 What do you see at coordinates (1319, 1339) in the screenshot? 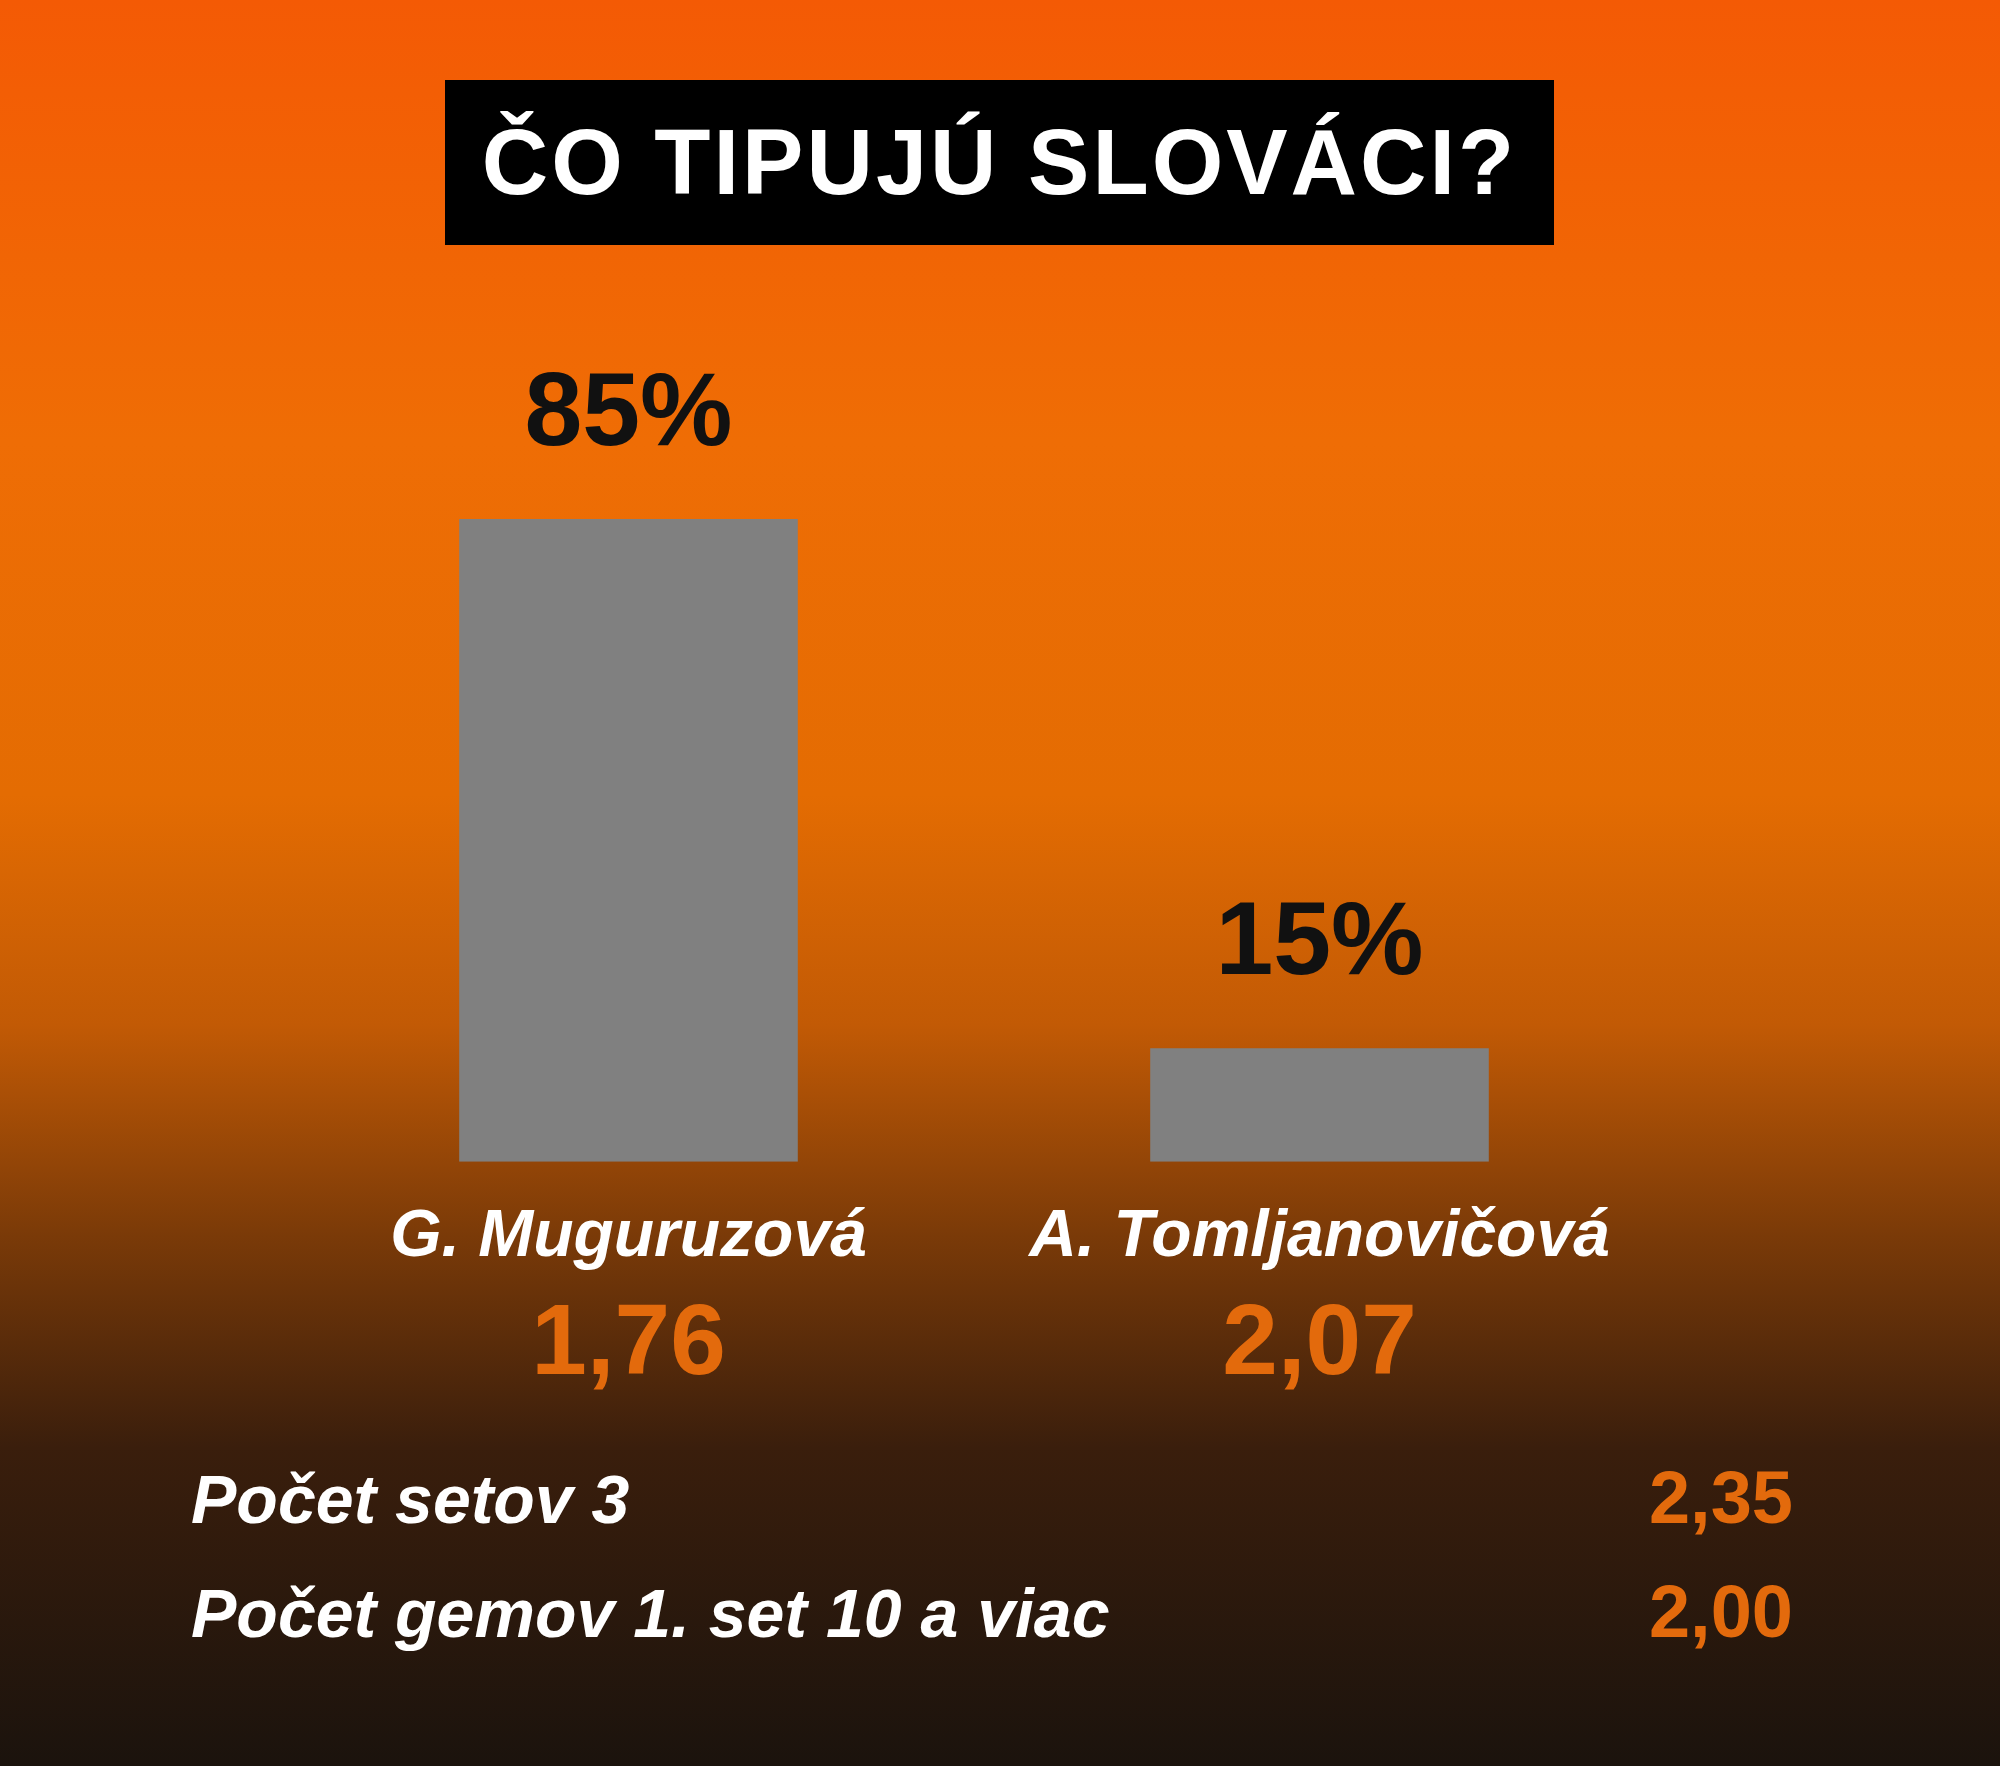
I see `text: 2,07` at bounding box center [1319, 1339].